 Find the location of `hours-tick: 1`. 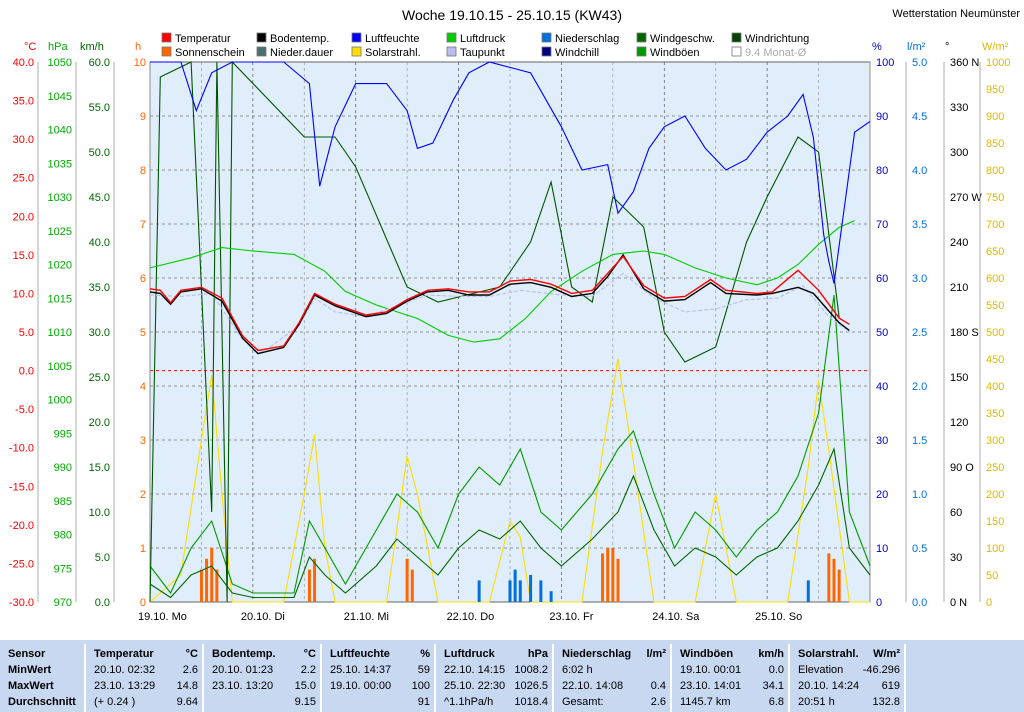

hours-tick: 1 is located at coordinates (143, 549).